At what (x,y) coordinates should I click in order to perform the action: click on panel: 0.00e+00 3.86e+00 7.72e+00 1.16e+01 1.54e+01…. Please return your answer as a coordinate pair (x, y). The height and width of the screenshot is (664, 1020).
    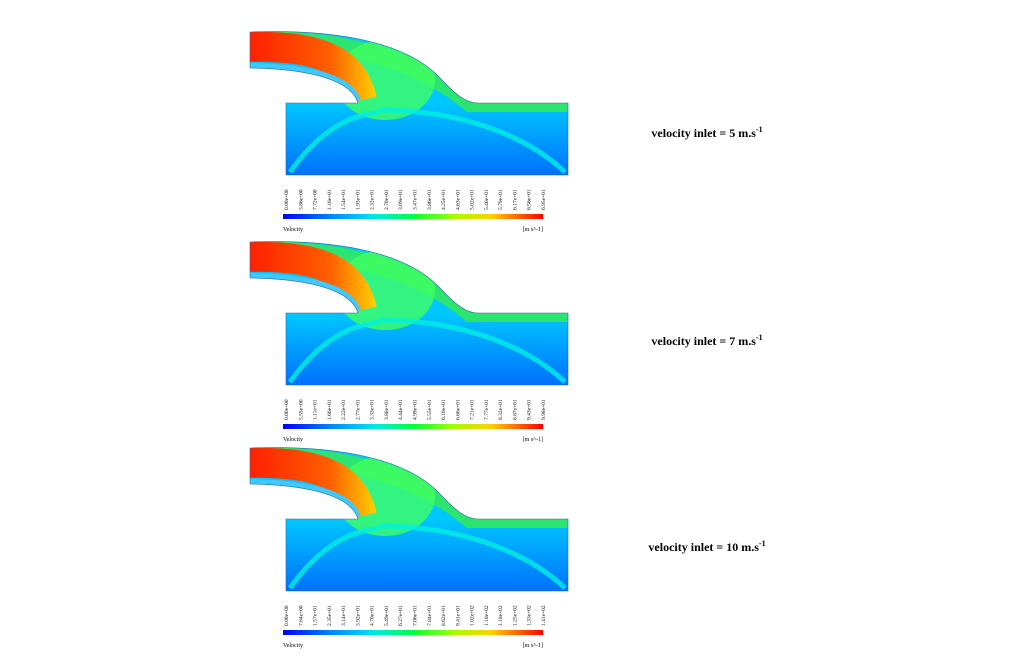
    Looking at the image, I should click on (409, 132).